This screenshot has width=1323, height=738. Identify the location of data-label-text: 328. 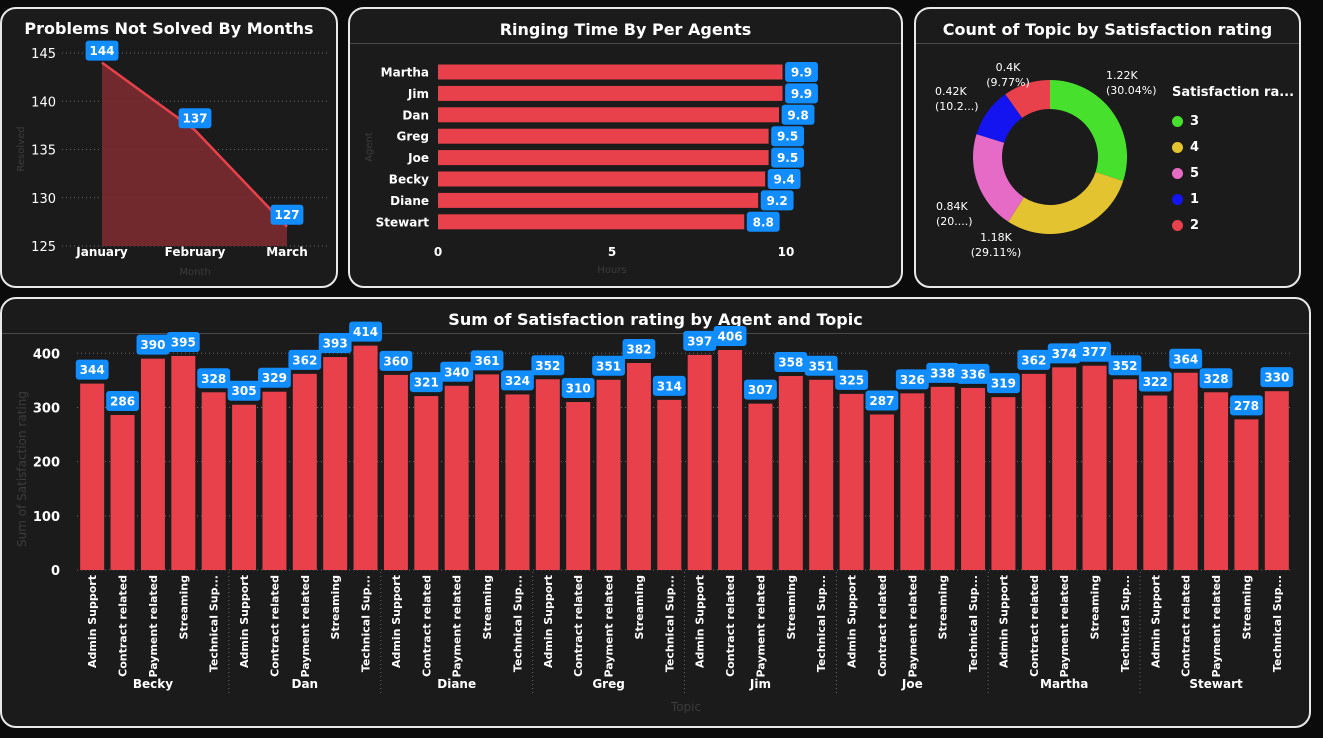
(1216, 379).